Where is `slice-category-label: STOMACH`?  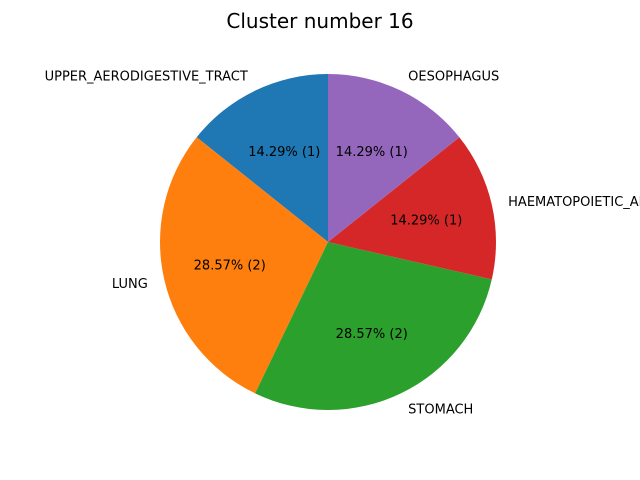
slice-category-label: STOMACH is located at coordinates (440, 409).